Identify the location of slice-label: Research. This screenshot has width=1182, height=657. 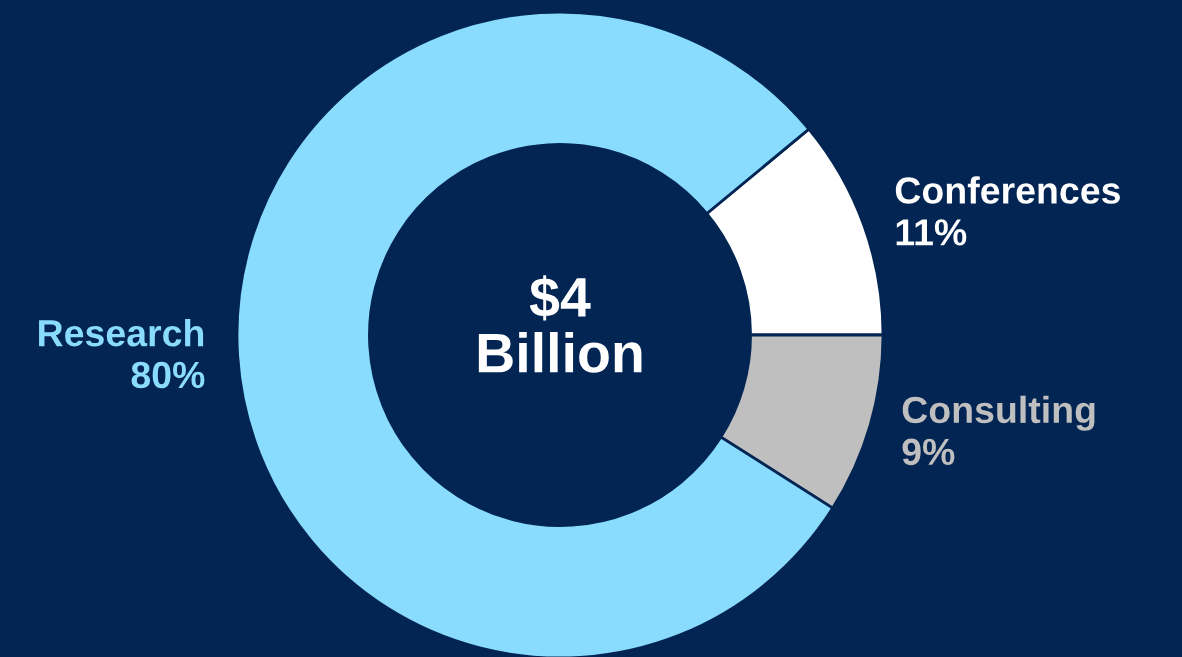
(121, 332).